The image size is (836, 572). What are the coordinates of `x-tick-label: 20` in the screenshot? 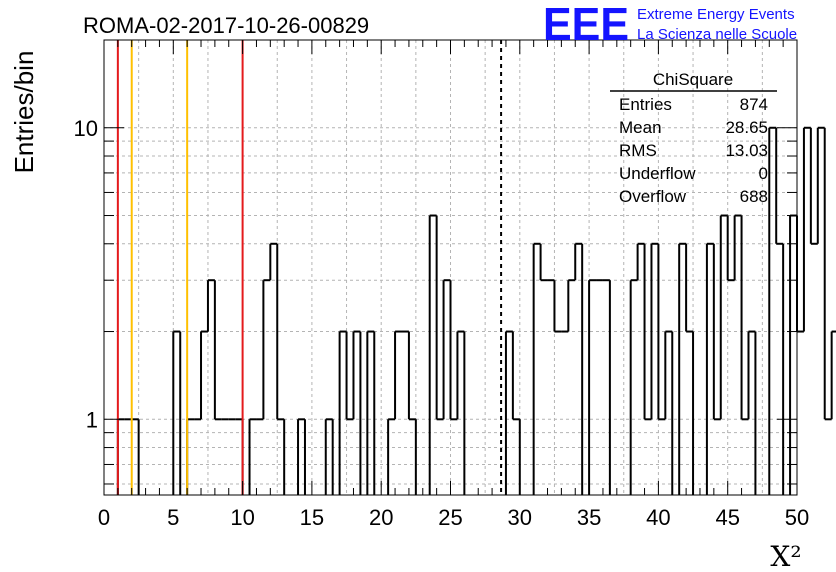 It's located at (381, 517).